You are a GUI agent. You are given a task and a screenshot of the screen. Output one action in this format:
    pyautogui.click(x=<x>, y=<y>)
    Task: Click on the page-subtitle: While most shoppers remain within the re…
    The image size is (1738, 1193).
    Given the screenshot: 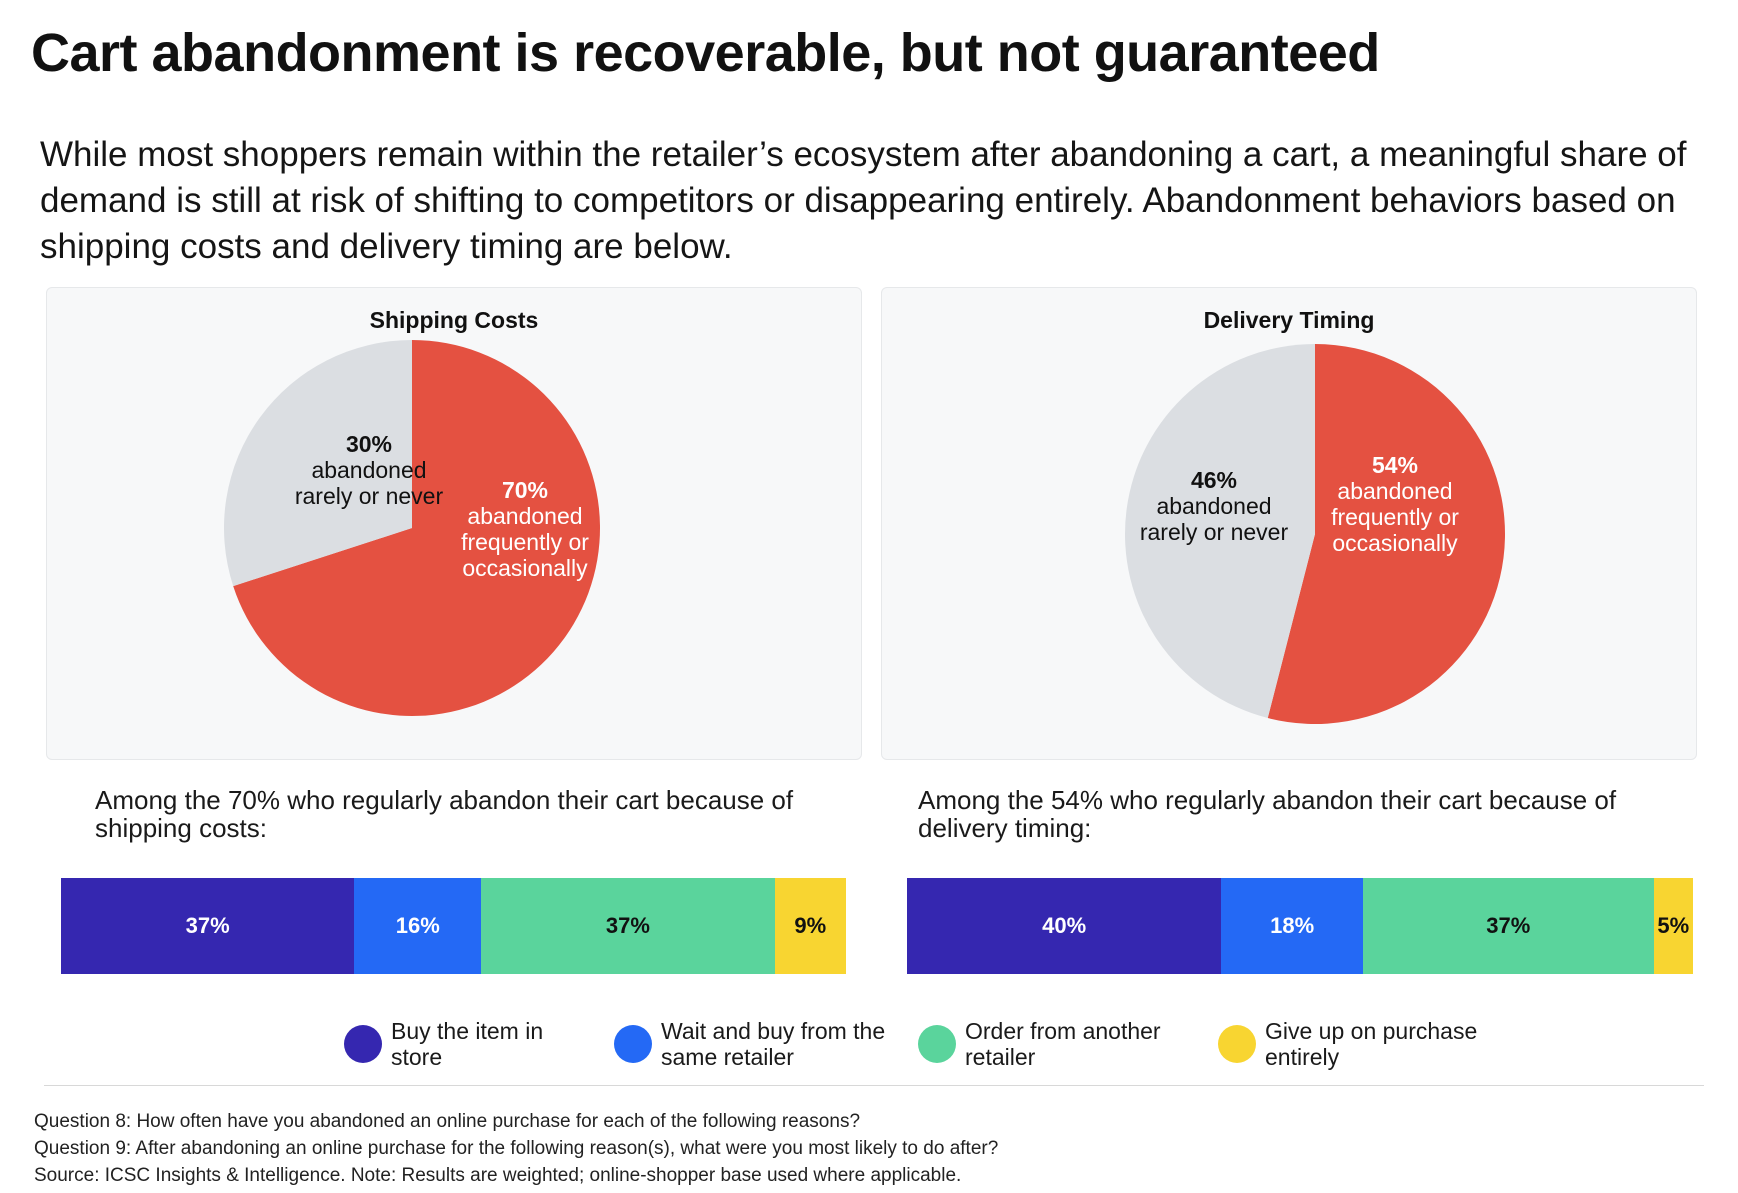 What is the action you would take?
    pyautogui.click(x=863, y=200)
    